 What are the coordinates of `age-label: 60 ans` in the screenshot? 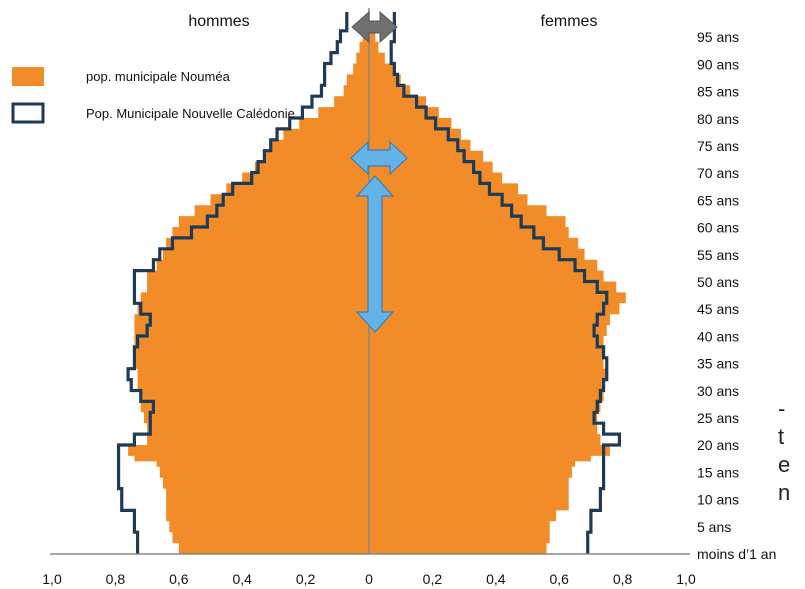 It's located at (718, 228).